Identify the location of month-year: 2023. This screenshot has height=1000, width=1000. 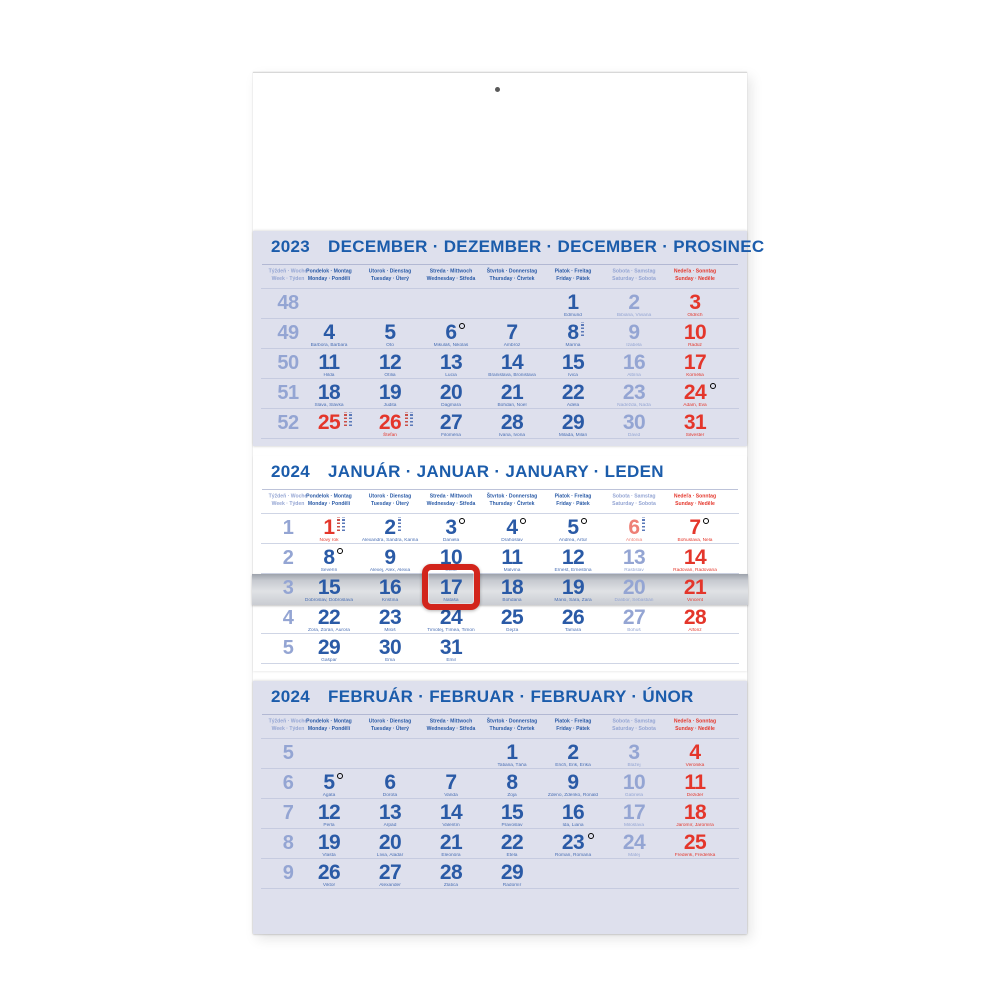
(291, 246).